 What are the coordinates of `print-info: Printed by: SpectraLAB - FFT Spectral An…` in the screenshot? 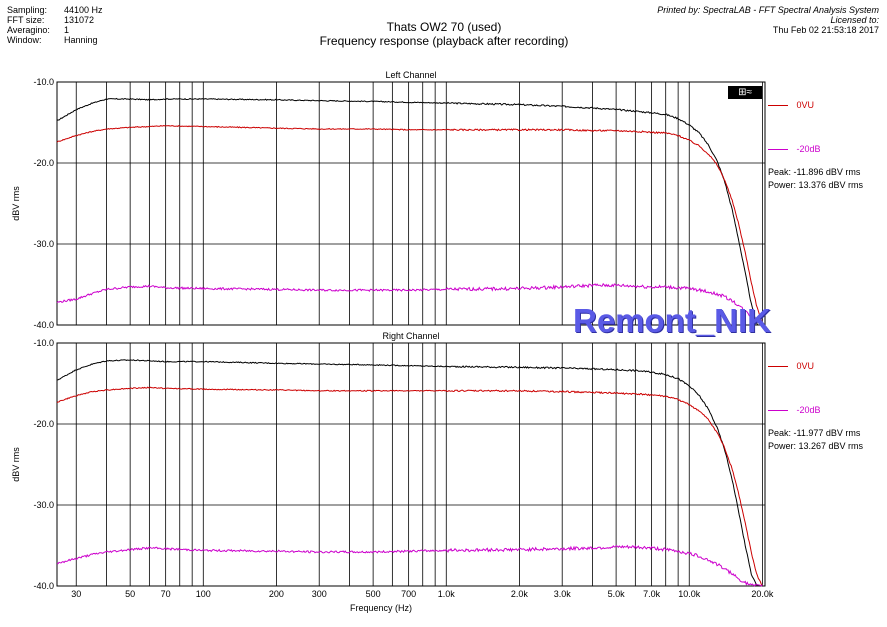 It's located at (768, 20).